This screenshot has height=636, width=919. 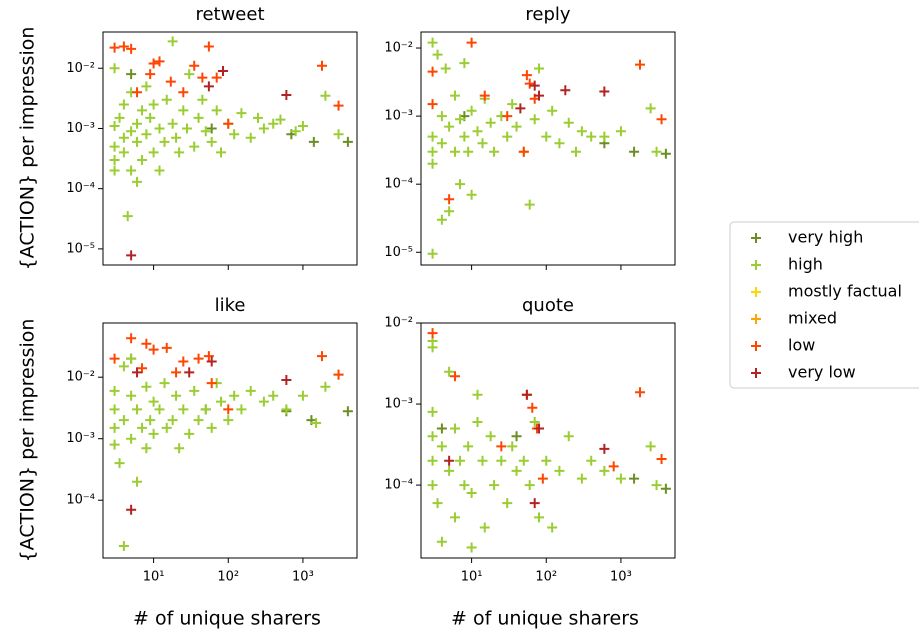 What do you see at coordinates (230, 148) in the screenshot?
I see `plot-frame` at bounding box center [230, 148].